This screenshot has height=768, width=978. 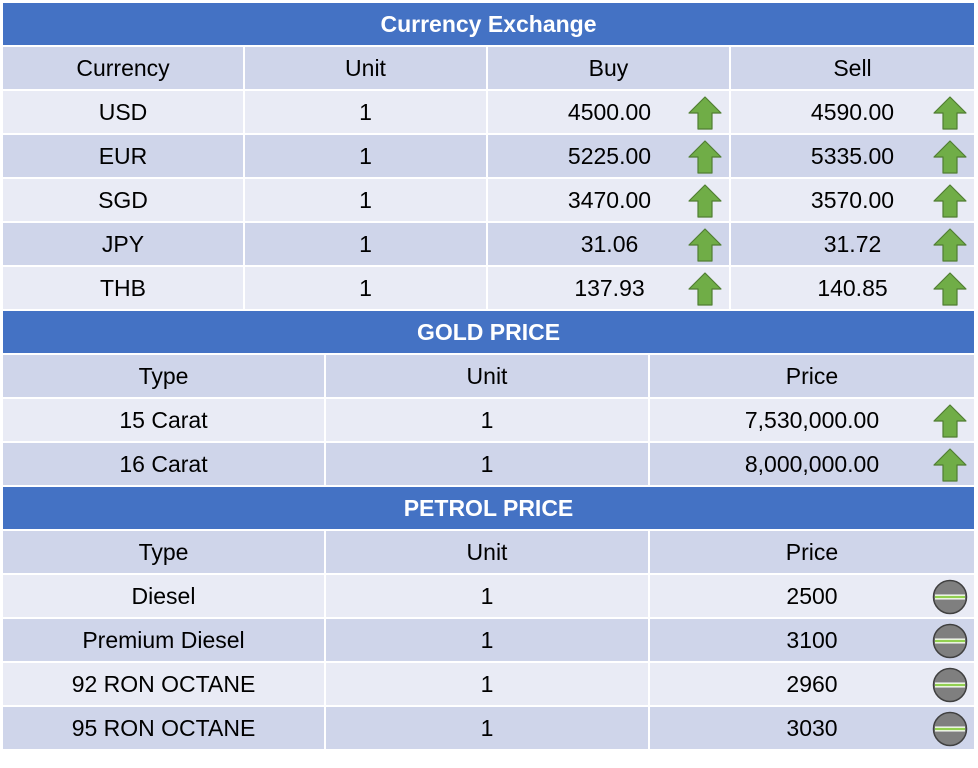 What do you see at coordinates (124, 68) in the screenshot?
I see `currency-column-header: Currency` at bounding box center [124, 68].